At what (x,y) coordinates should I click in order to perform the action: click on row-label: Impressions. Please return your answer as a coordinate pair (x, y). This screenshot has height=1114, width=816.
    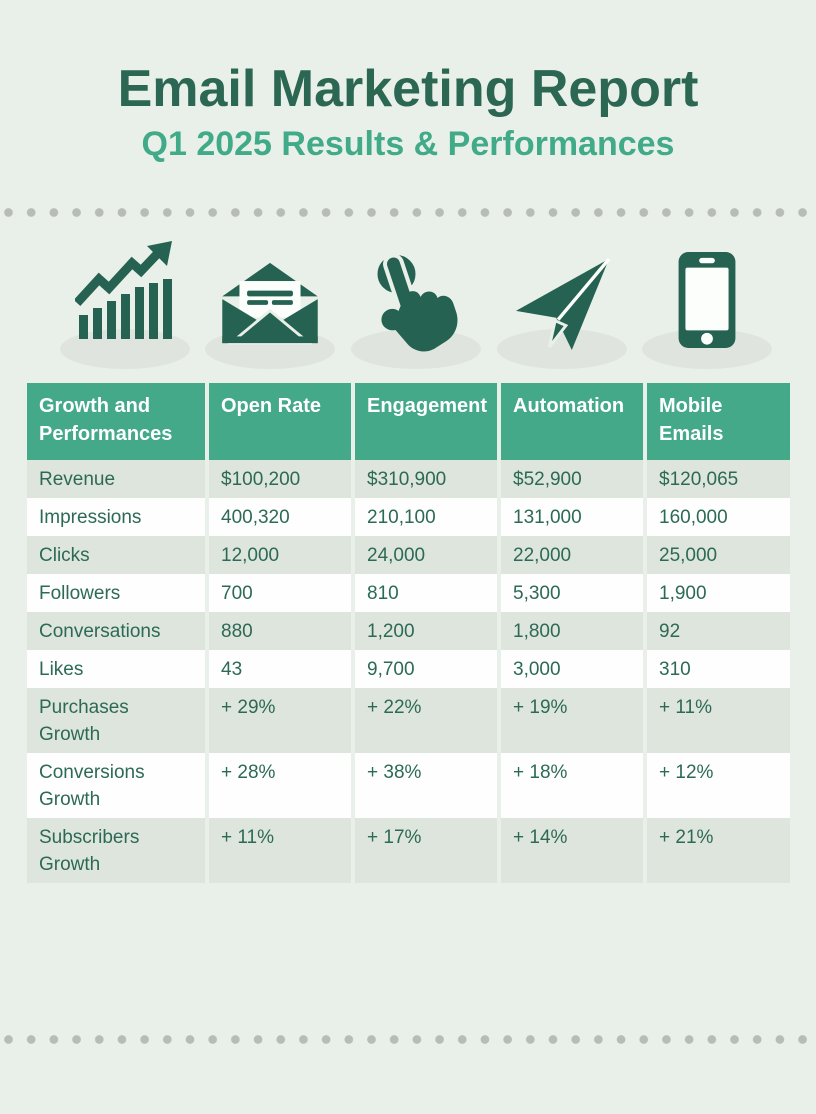
    Looking at the image, I should click on (118, 517).